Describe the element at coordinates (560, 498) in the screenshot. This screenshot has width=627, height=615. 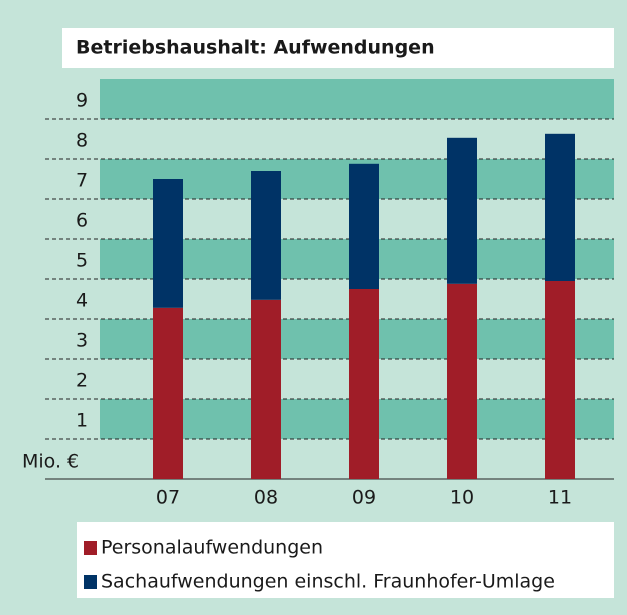
I see `x-tick-label: 11` at that location.